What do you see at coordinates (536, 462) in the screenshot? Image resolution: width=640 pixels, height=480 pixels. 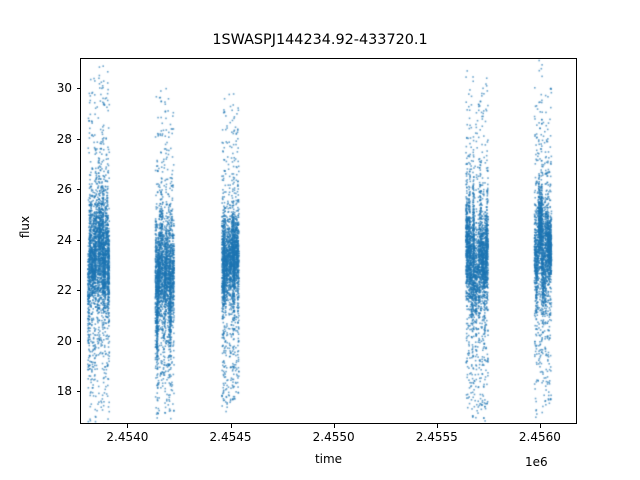 I see `x-axis-offset-text: 1e6` at bounding box center [536, 462].